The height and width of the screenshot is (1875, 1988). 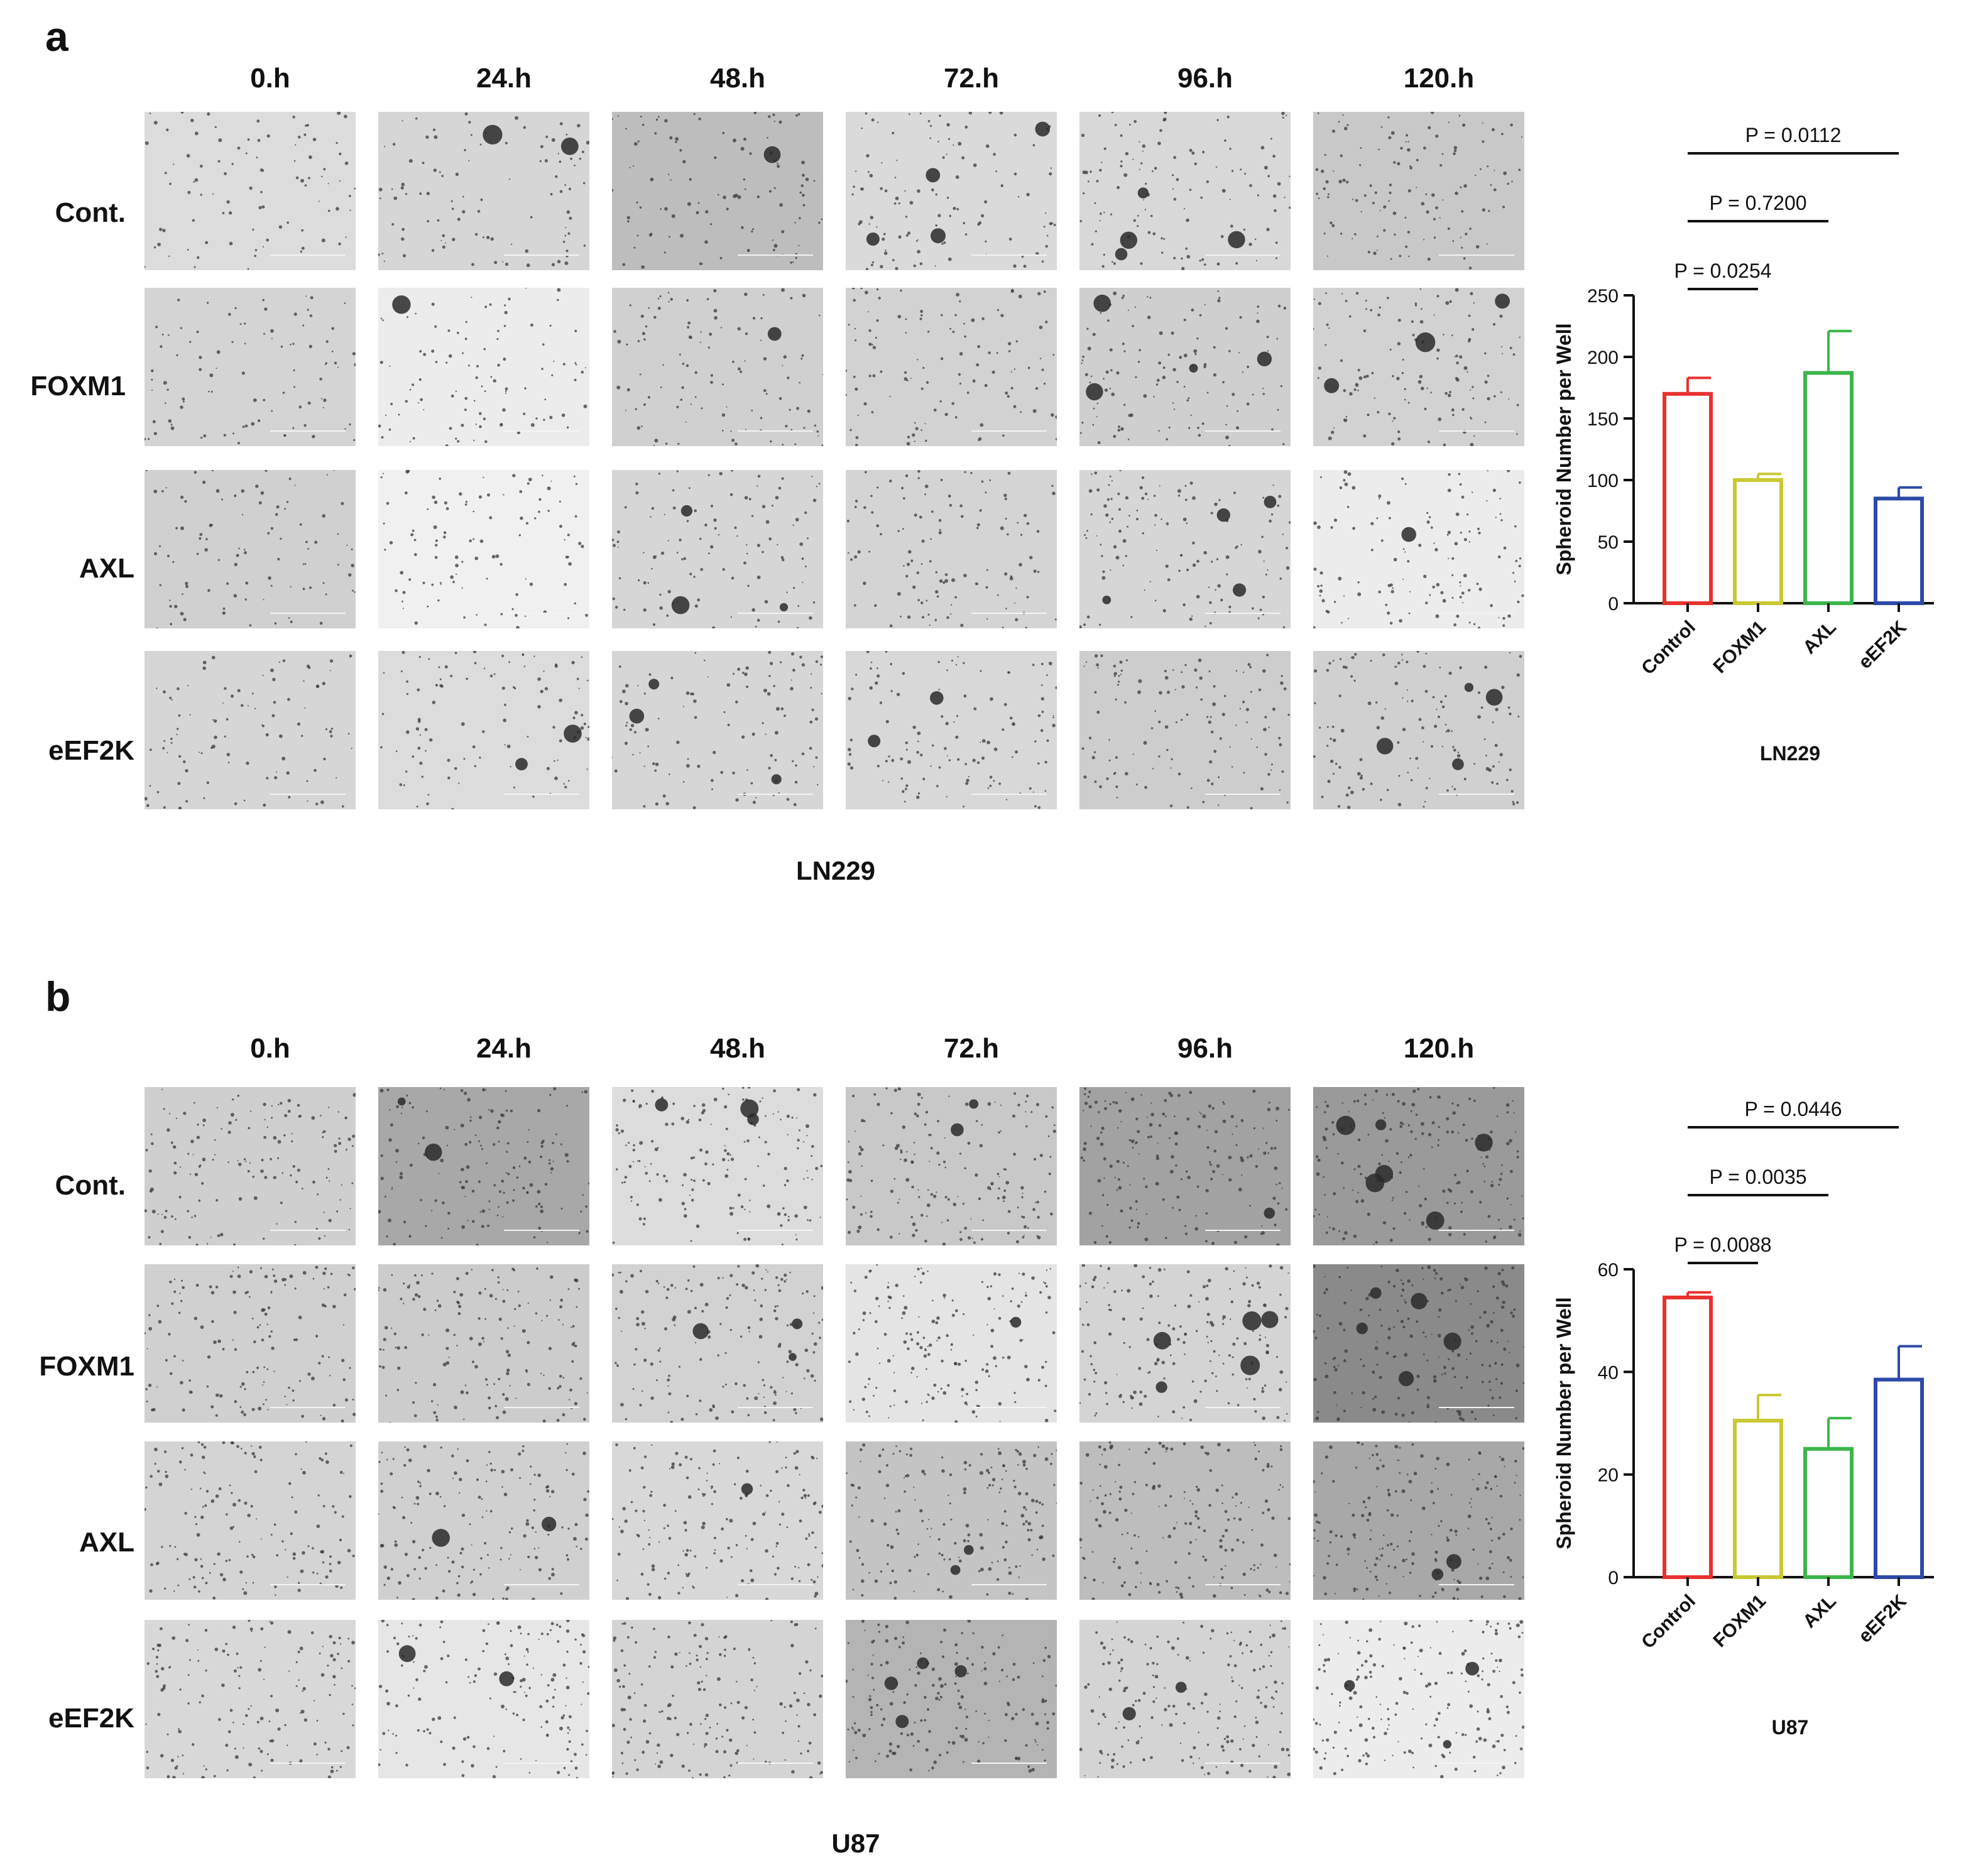 What do you see at coordinates (972, 1048) in the screenshot?
I see `timepoint-label: 72.h` at bounding box center [972, 1048].